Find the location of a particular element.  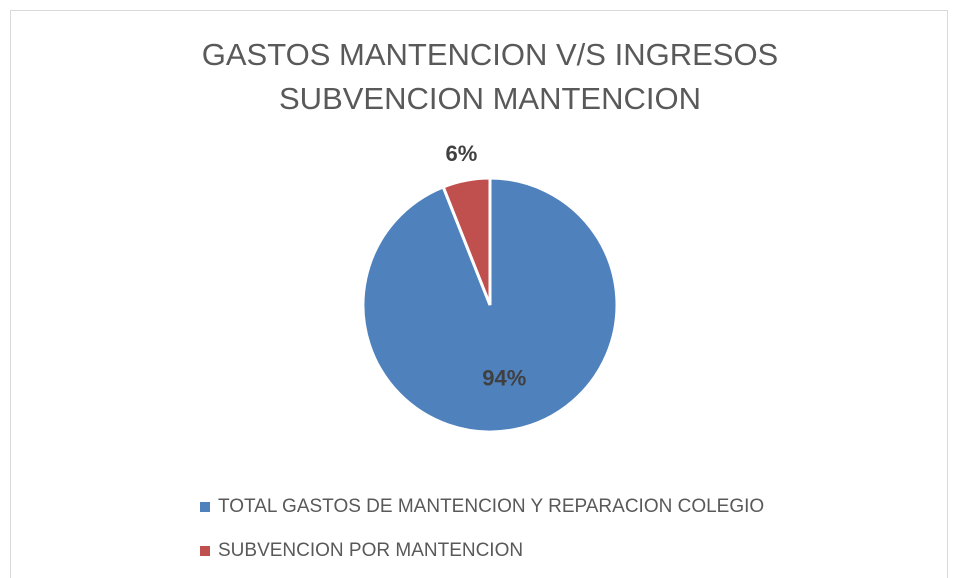

chart-title: SUBVENCION MANTENCION is located at coordinates (490, 98).